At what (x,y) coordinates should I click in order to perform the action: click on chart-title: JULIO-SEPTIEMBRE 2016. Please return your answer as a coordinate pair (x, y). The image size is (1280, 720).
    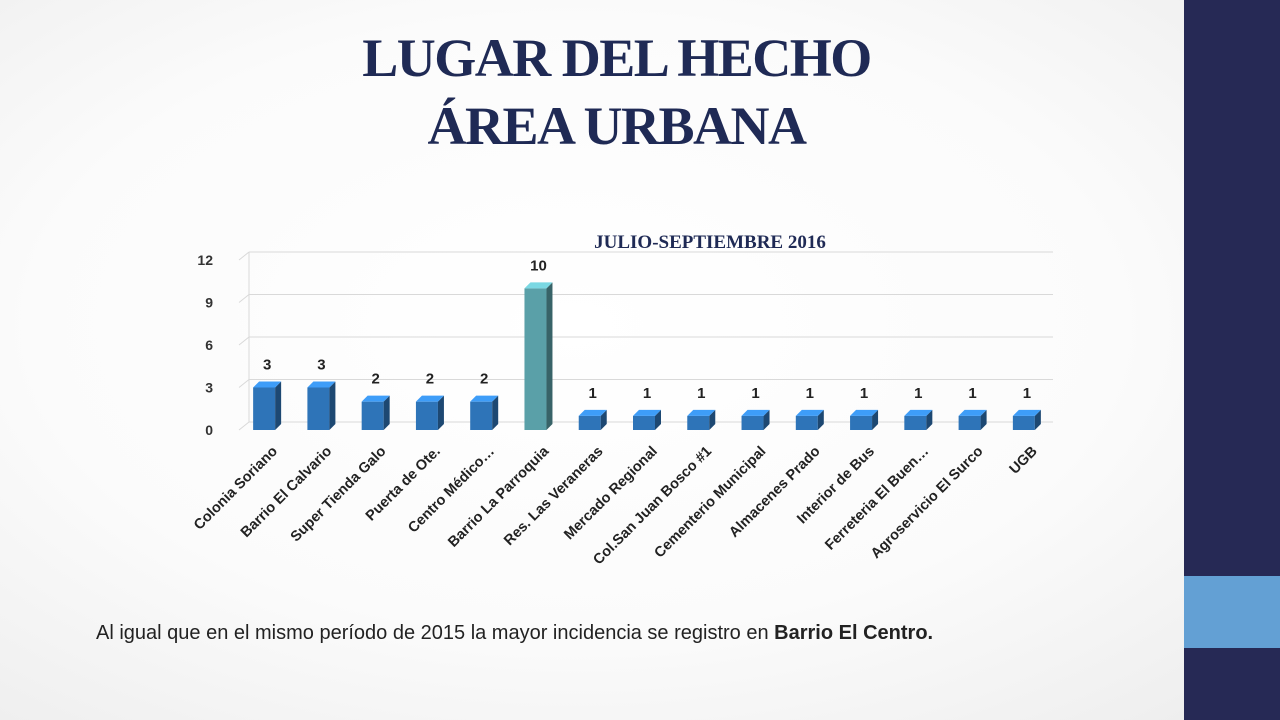
    Looking at the image, I should click on (710, 242).